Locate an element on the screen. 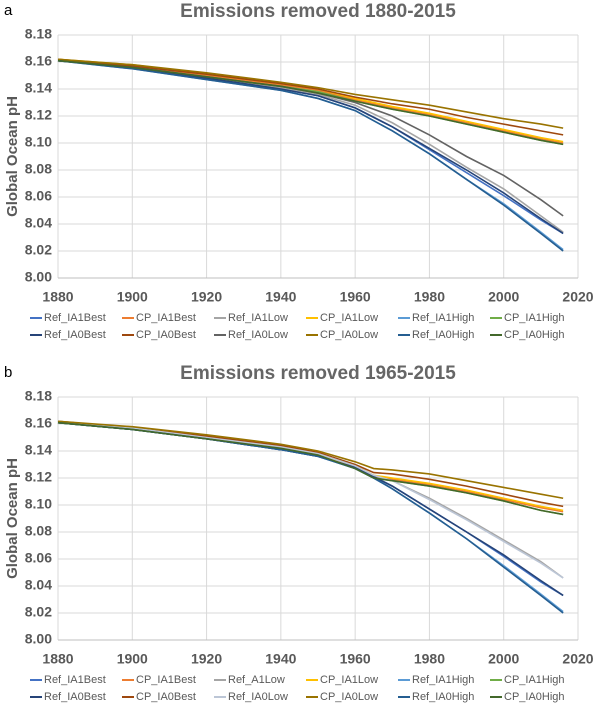  legend-label: Ref_IA1Low is located at coordinates (258, 318).